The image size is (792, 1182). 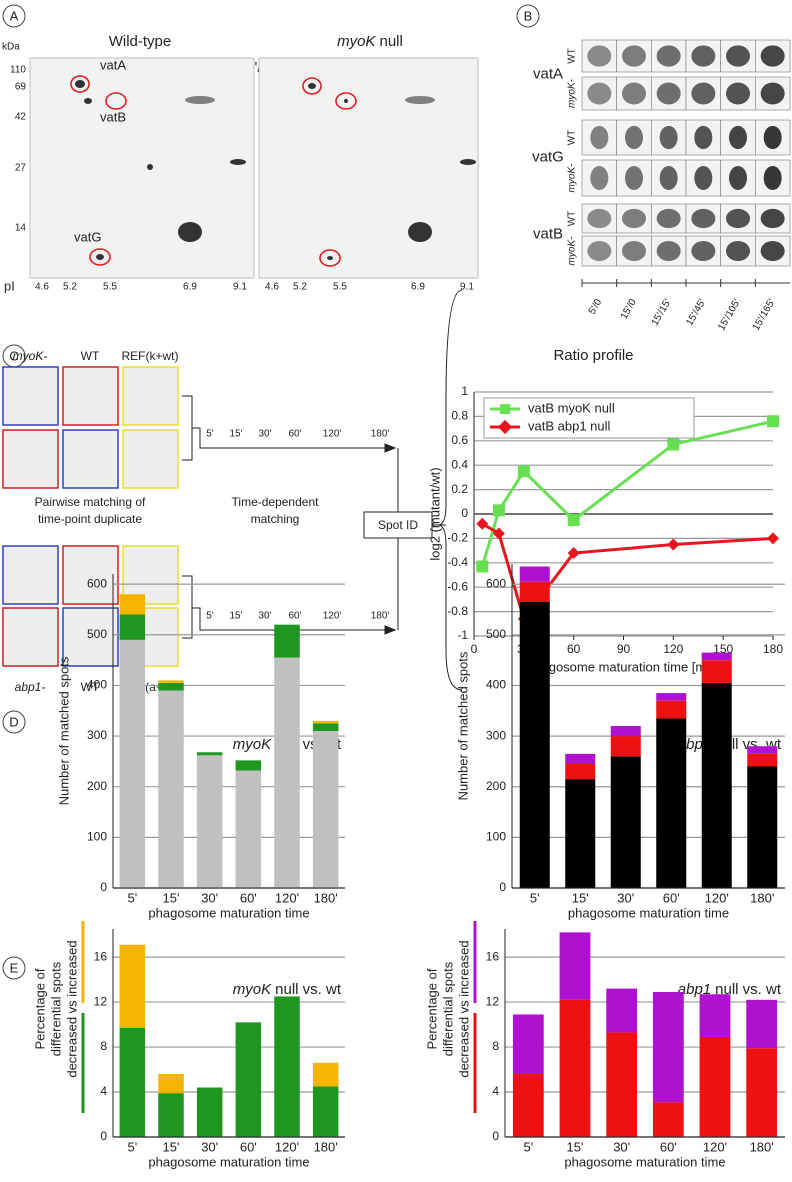 What do you see at coordinates (87, 236) in the screenshot?
I see `spot-label: vatG` at bounding box center [87, 236].